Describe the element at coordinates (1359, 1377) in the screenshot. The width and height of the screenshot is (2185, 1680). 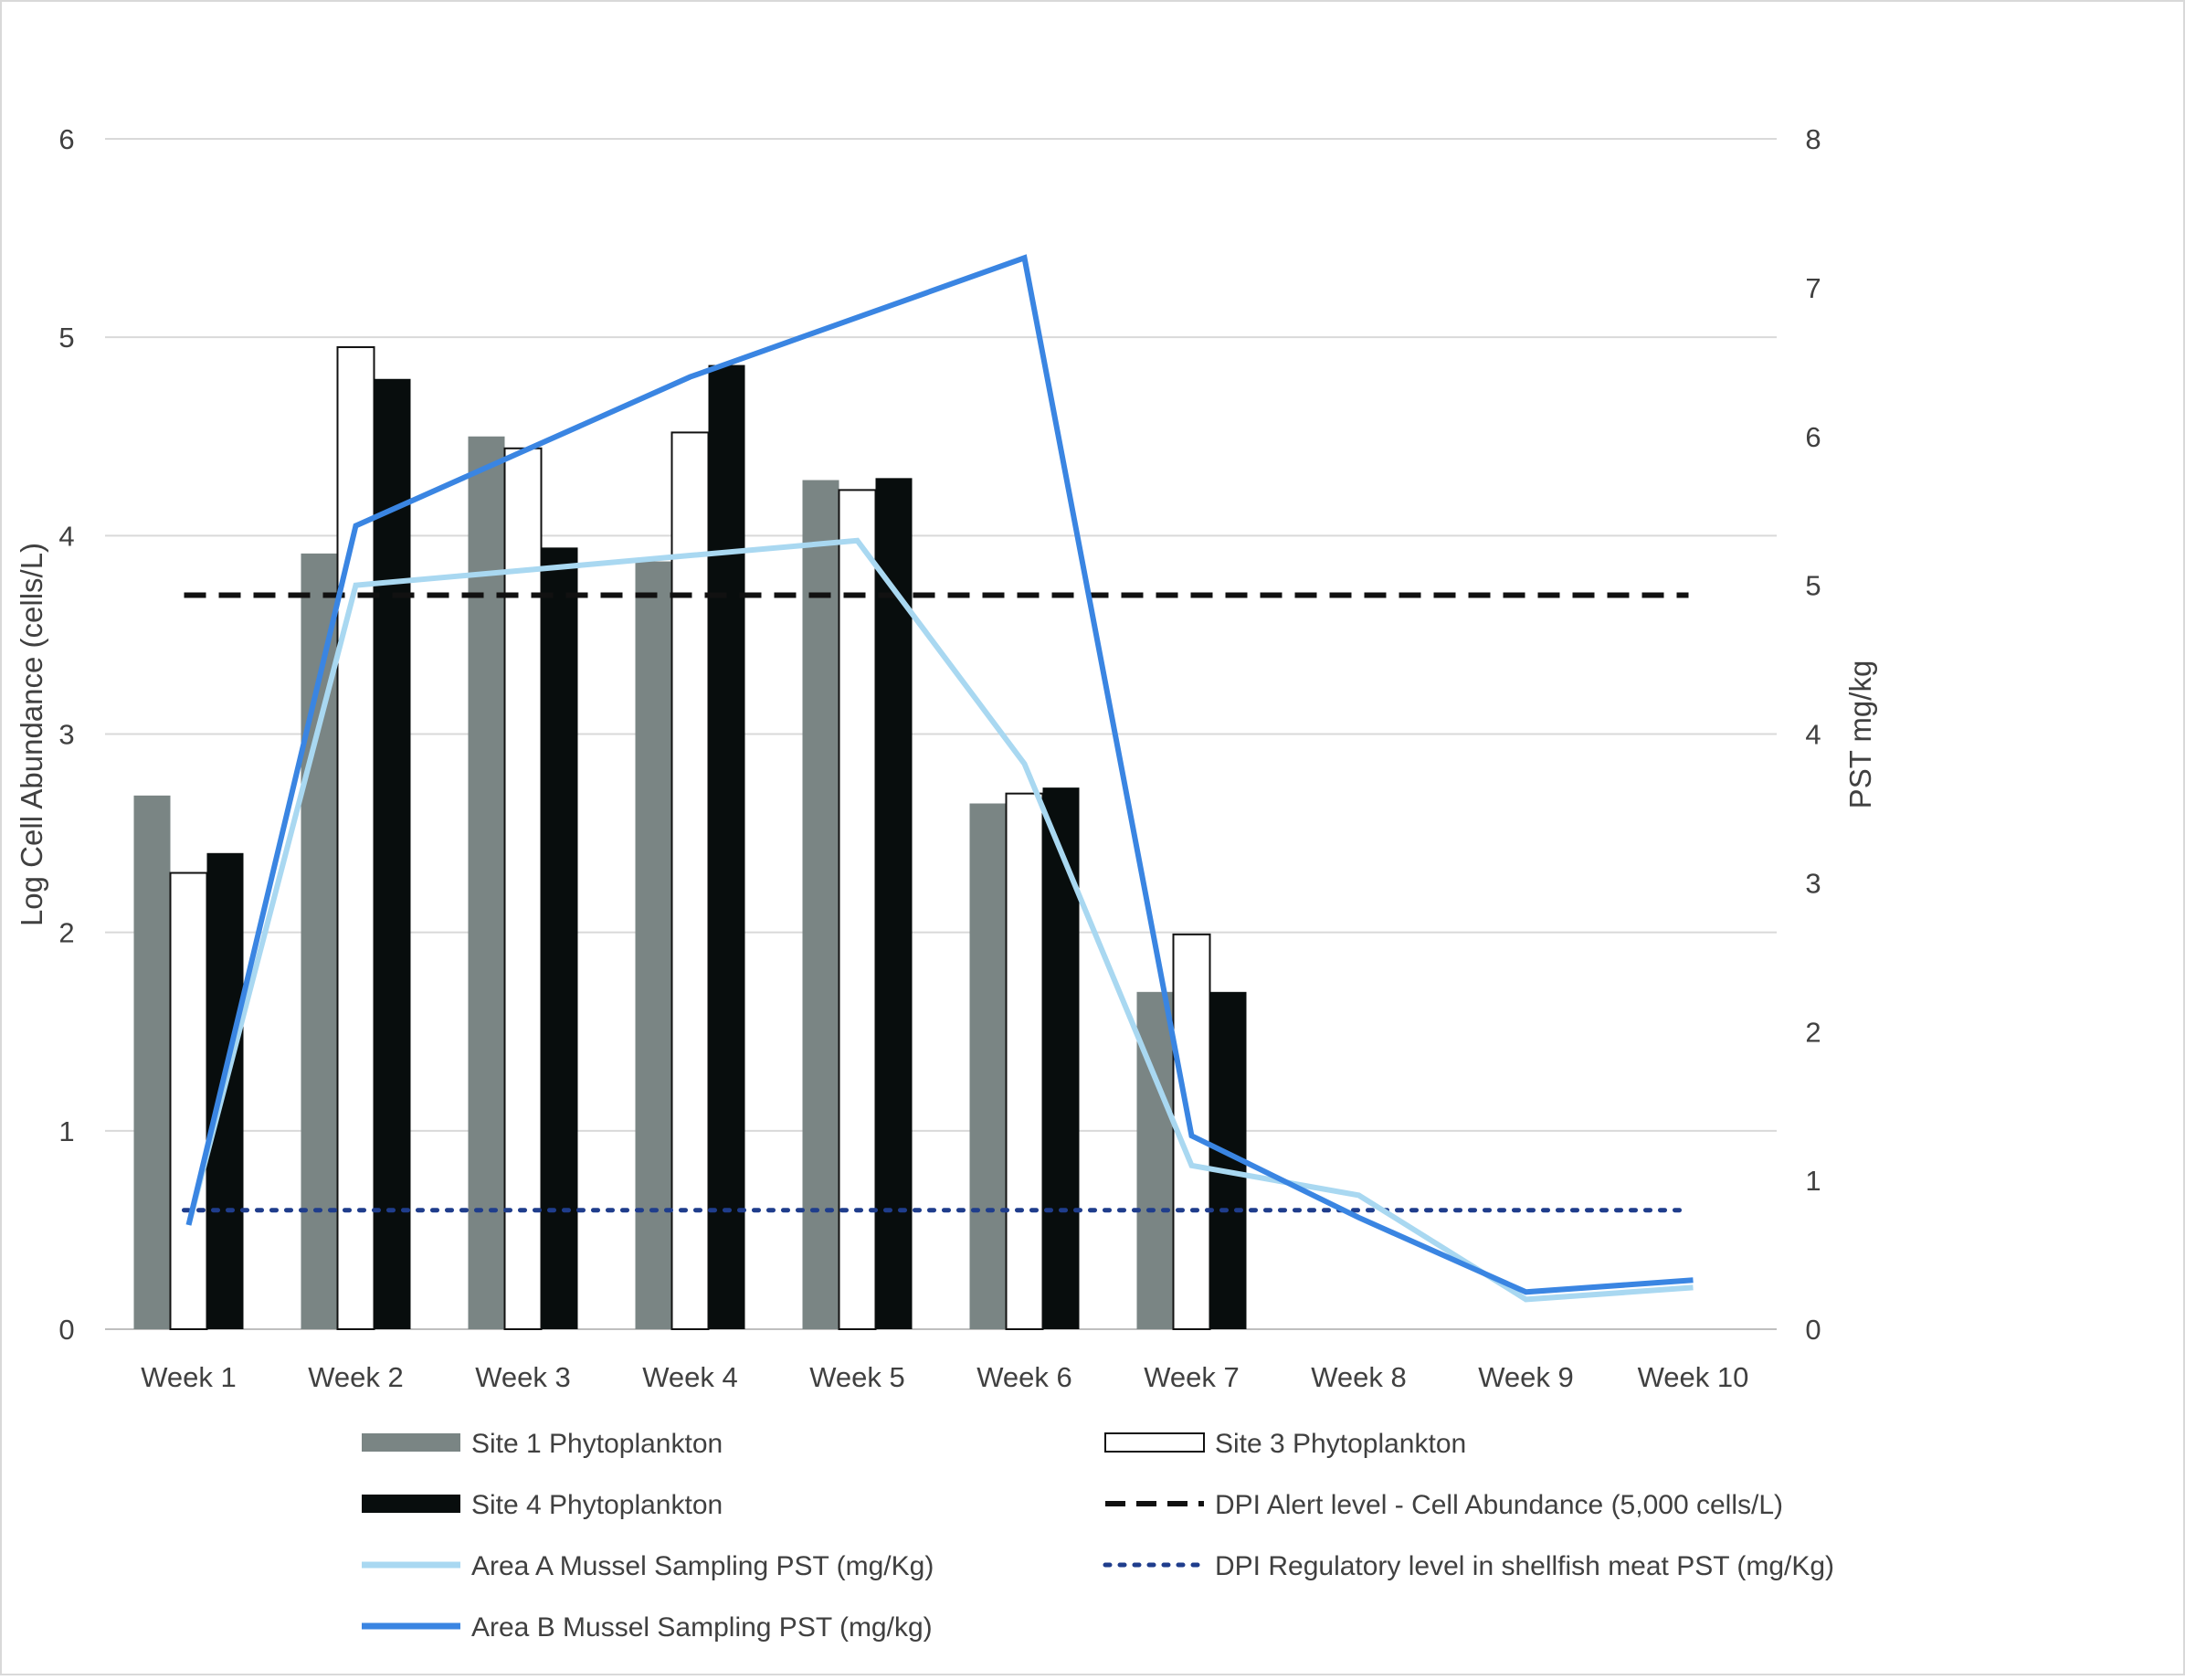
I see `x-tick-label: Week 8` at that location.